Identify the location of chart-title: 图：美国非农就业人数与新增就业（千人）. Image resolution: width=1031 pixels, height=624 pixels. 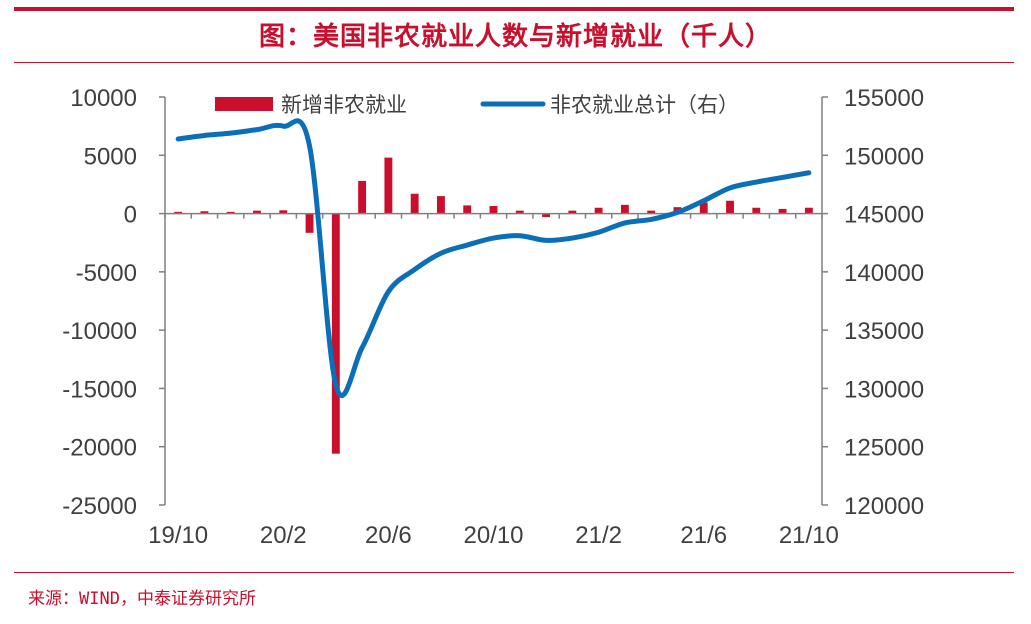
(515, 37).